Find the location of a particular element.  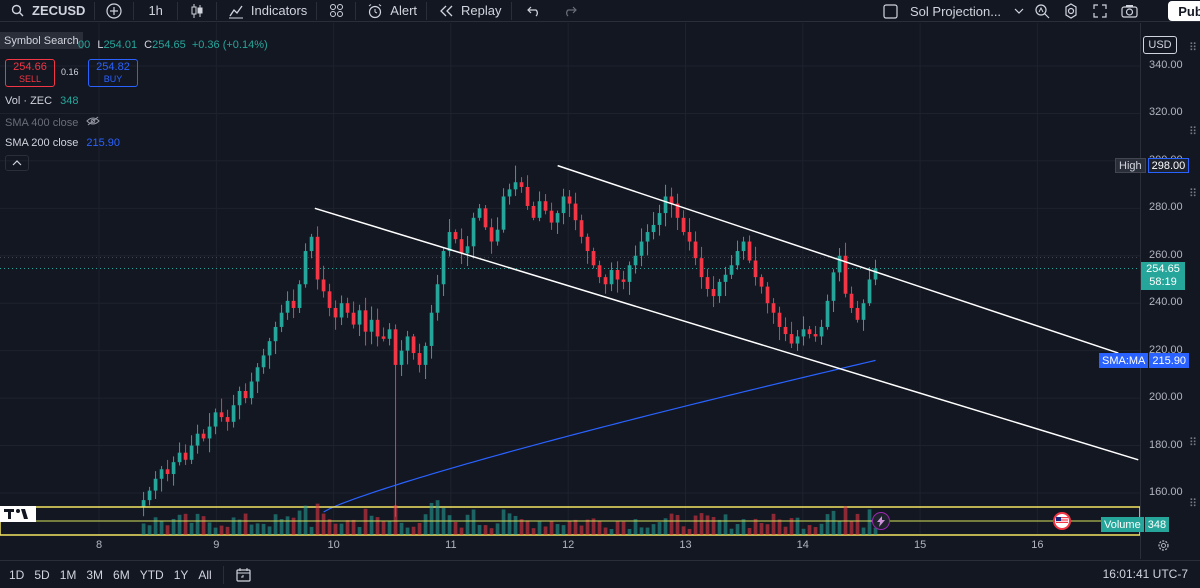

divider is located at coordinates (511, 10).